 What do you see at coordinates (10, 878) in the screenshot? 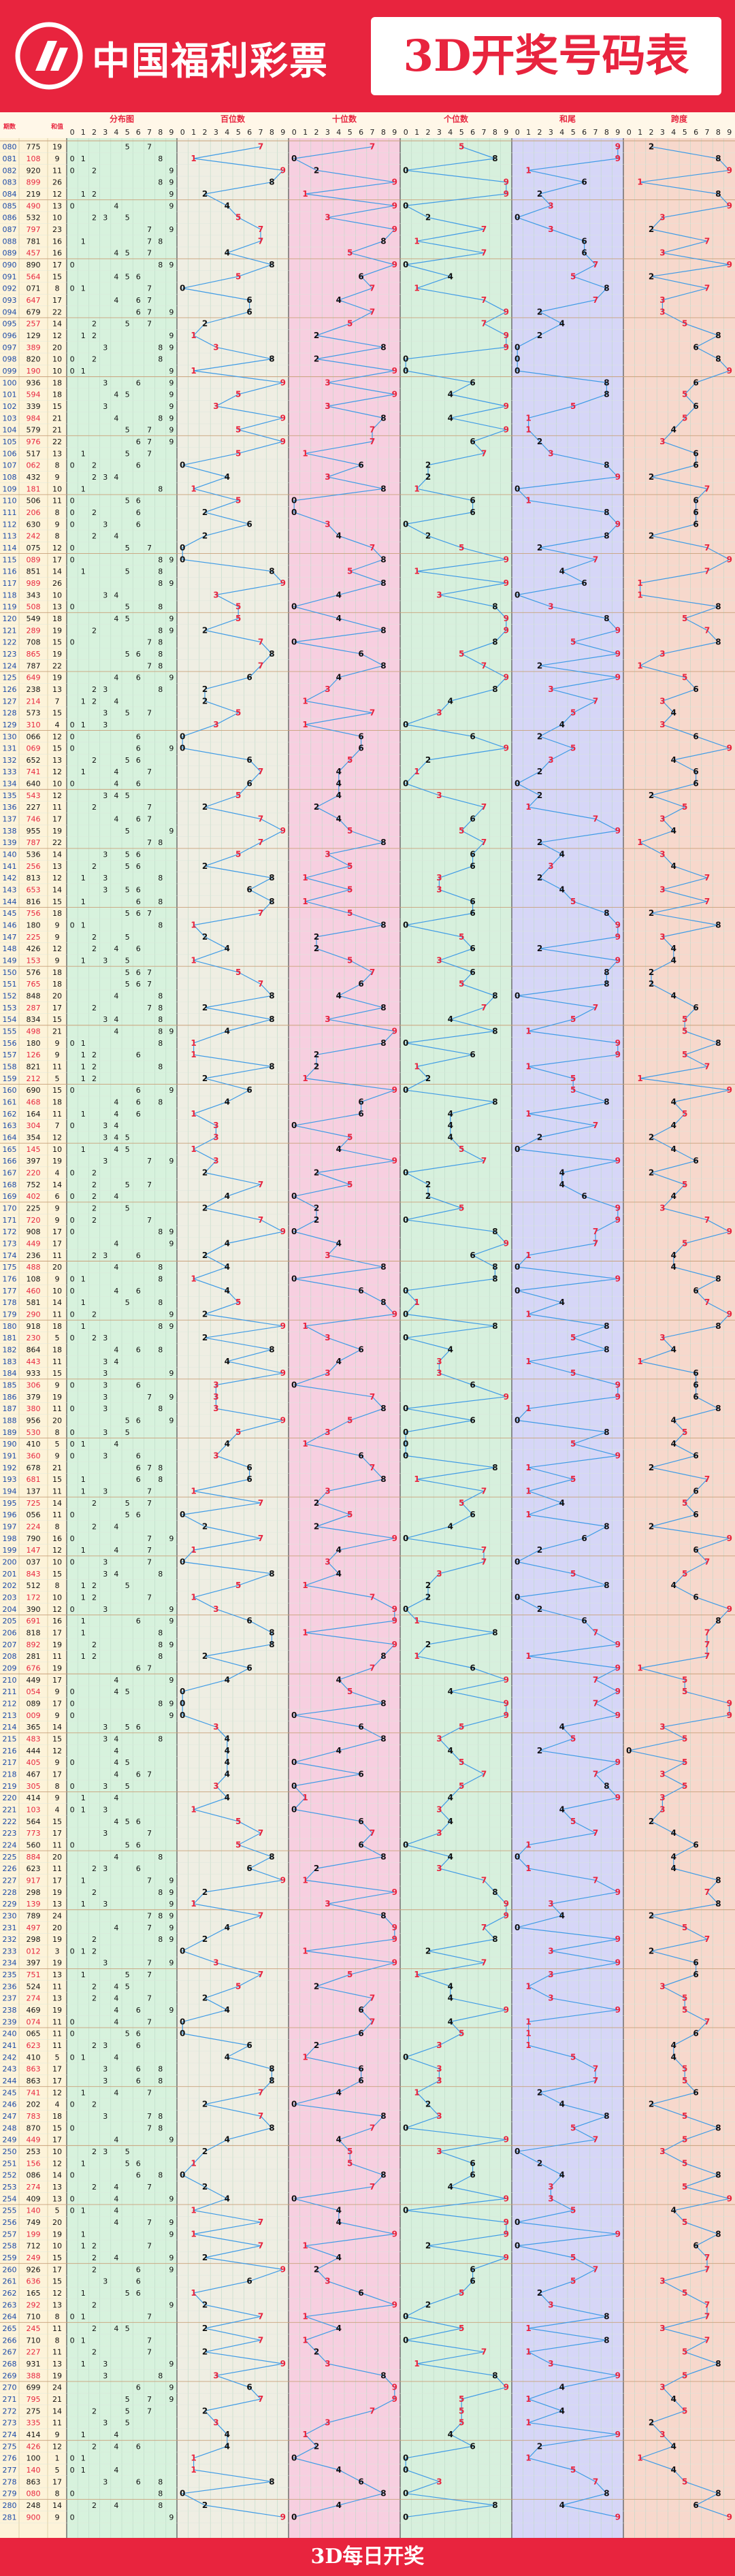
I see `period-cell: 142` at bounding box center [10, 878].